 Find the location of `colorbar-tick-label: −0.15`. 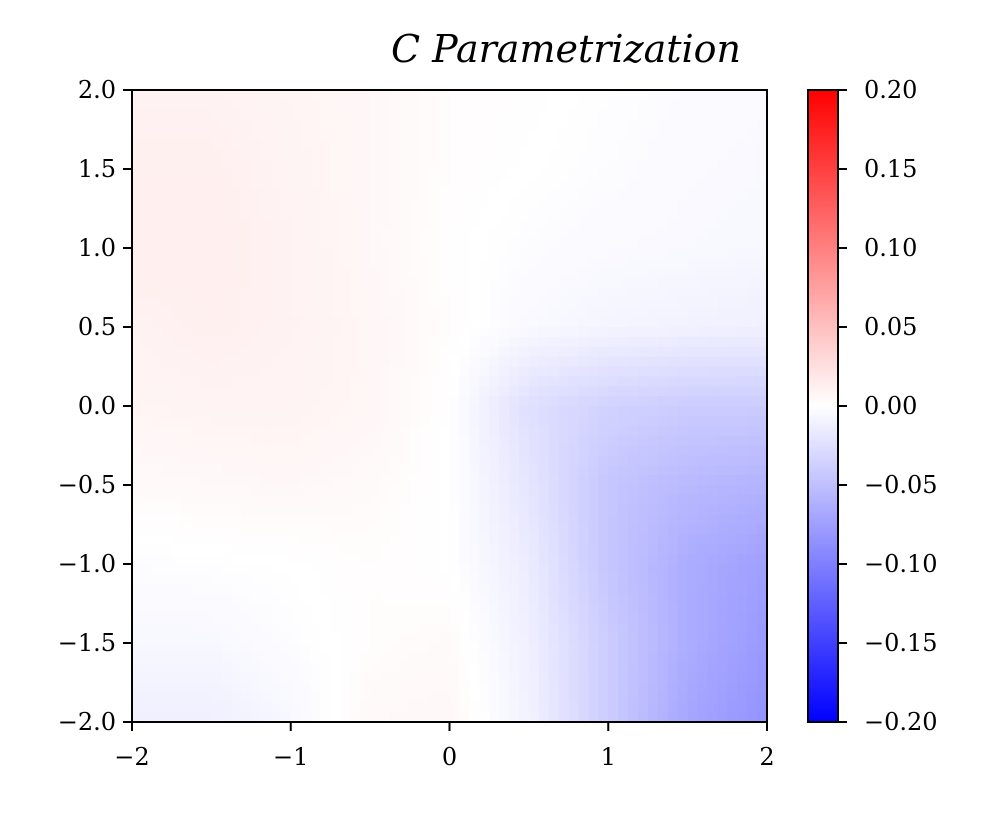

colorbar-tick-label: −0.15 is located at coordinates (901, 643).